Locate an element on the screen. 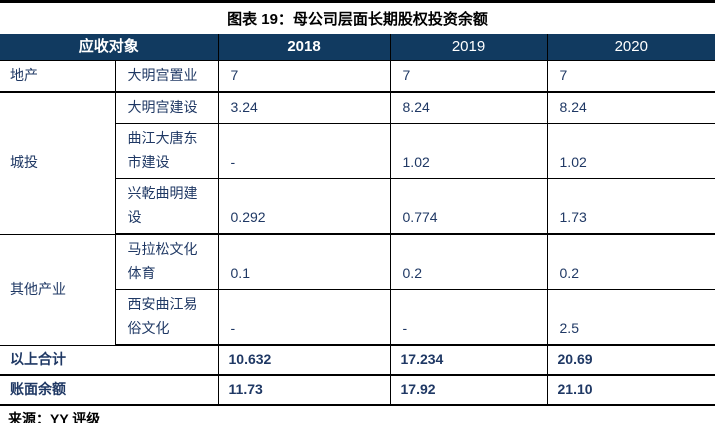 The width and height of the screenshot is (715, 423). value-cell-2020: 8.24 is located at coordinates (630, 108).